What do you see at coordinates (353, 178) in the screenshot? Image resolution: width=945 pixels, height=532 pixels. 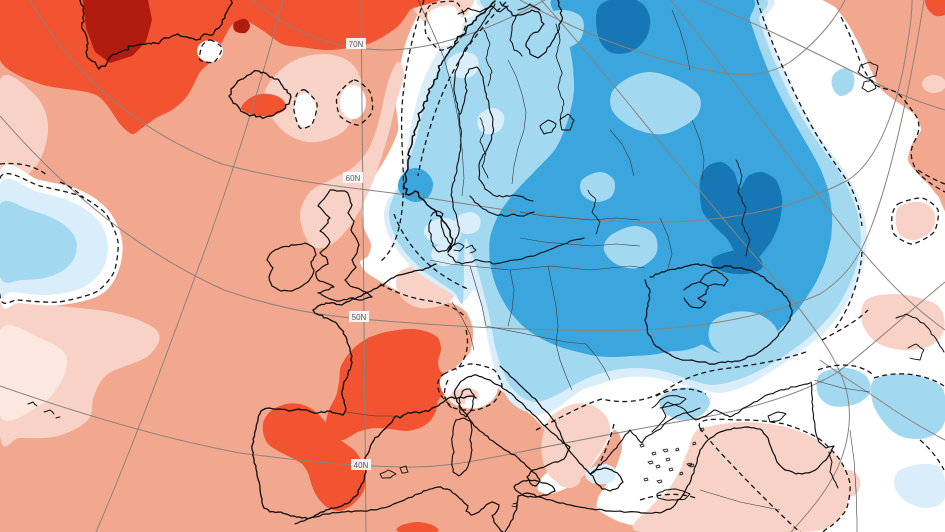 I see `svg-text: 60N` at bounding box center [353, 178].